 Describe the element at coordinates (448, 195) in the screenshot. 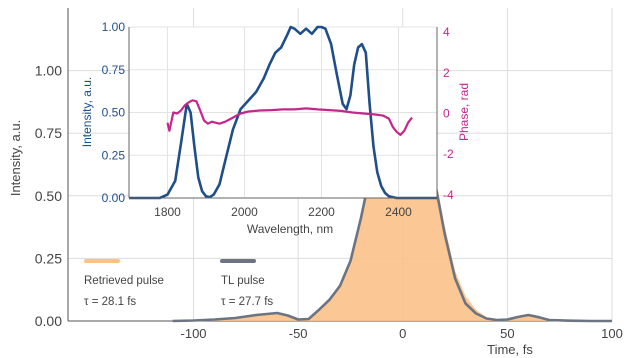

I see `inset-y2-tick-label: -4` at that location.